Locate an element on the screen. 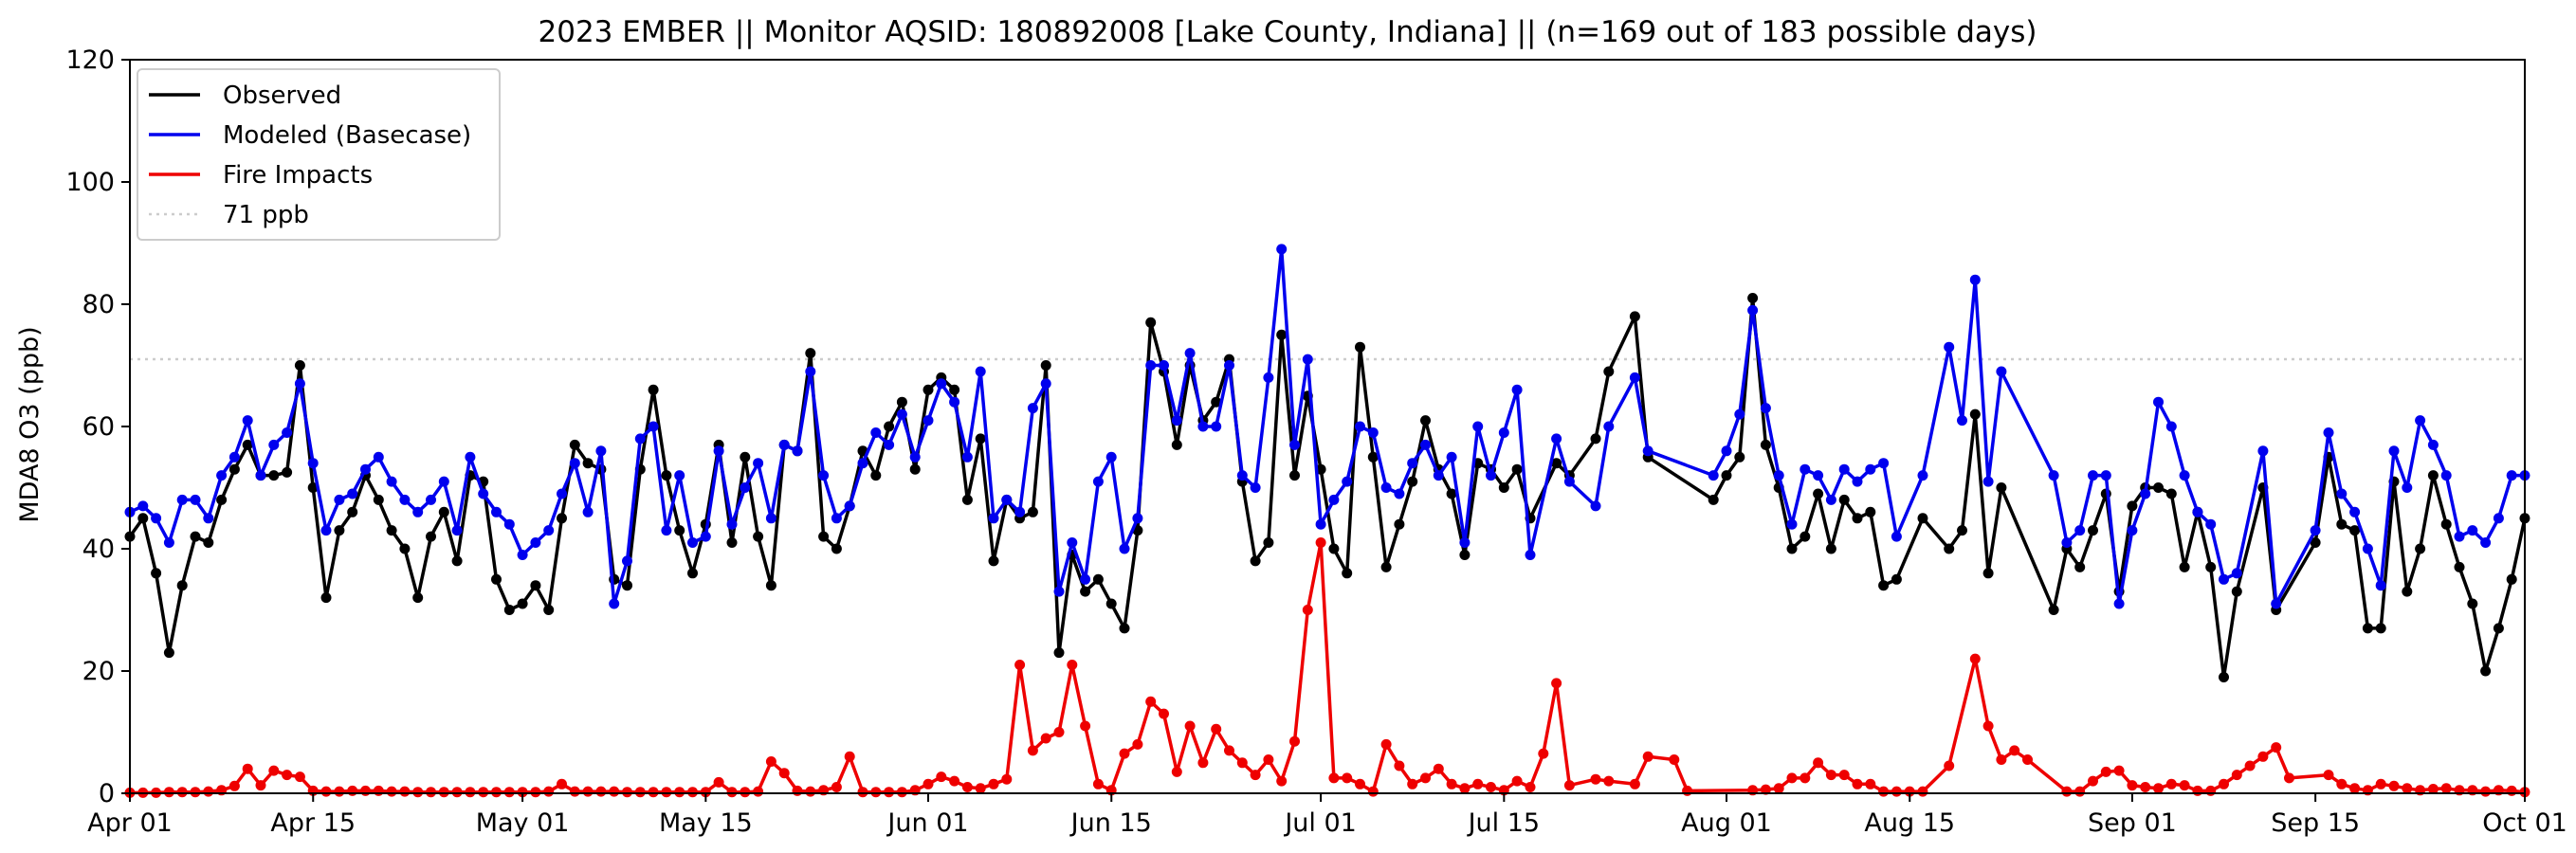  x-tick-label: Jun 15 is located at coordinates (1110, 823).